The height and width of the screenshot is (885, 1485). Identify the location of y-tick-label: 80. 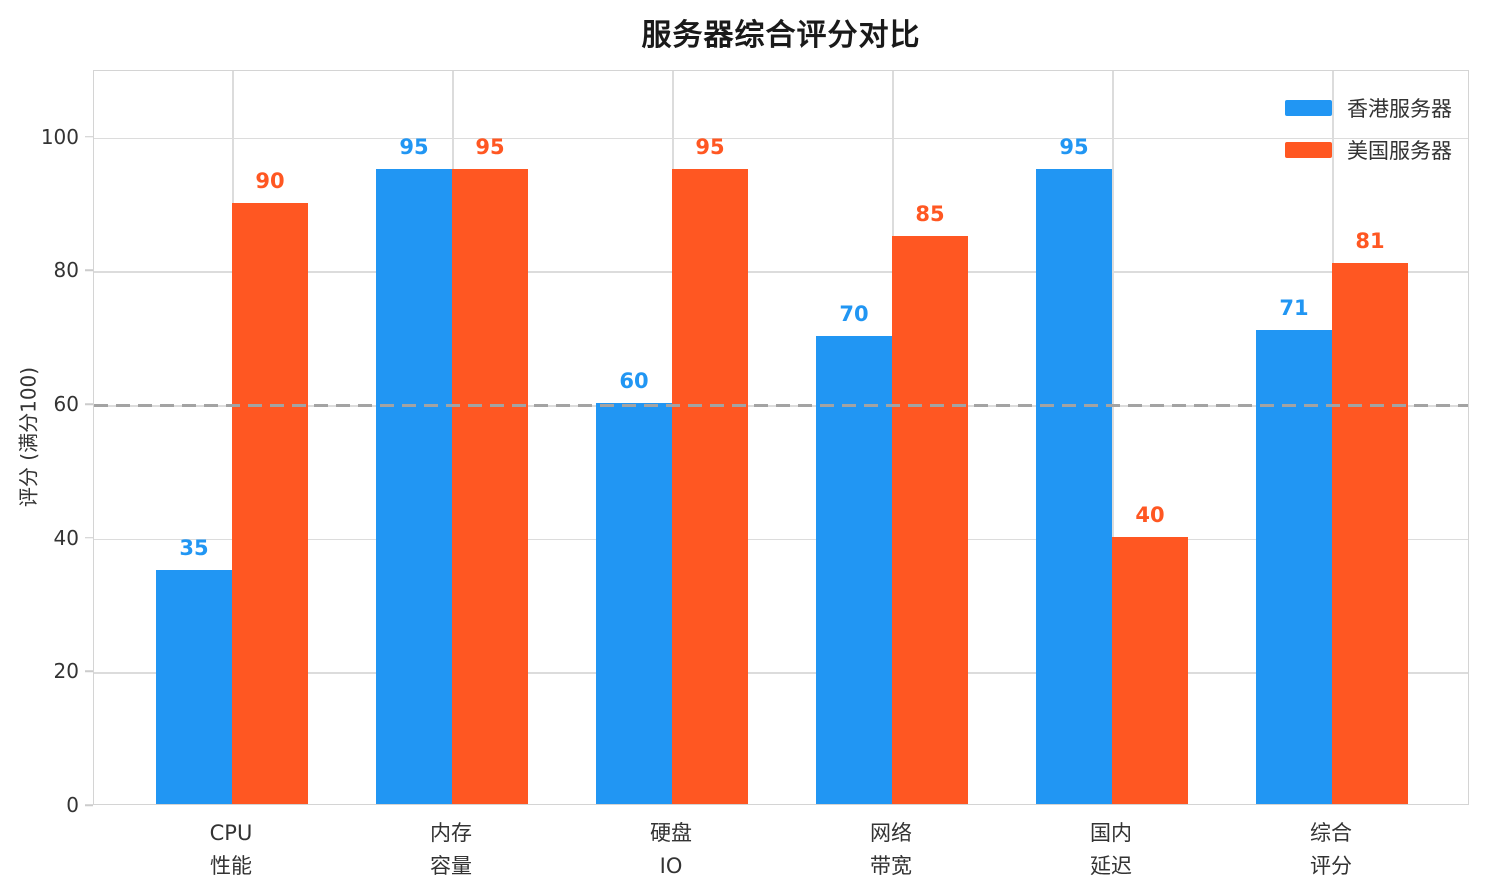
(66, 270).